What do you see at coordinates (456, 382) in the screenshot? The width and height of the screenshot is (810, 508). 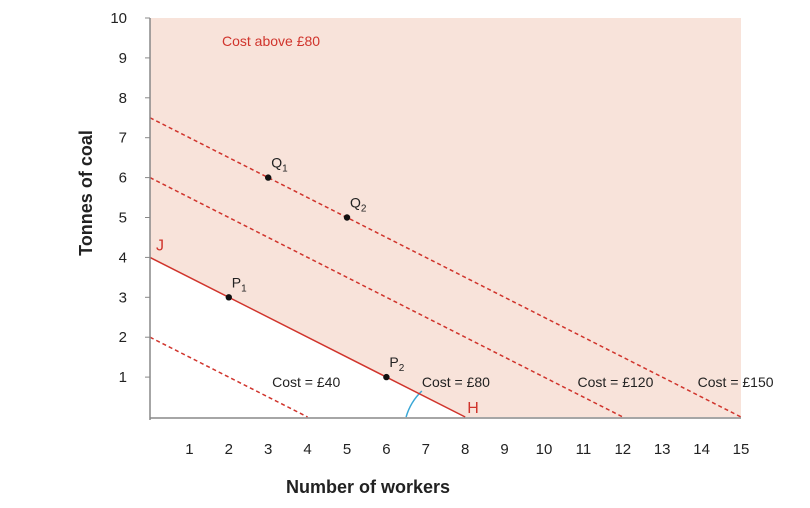 I see `cost-label-2: Cost = £80` at bounding box center [456, 382].